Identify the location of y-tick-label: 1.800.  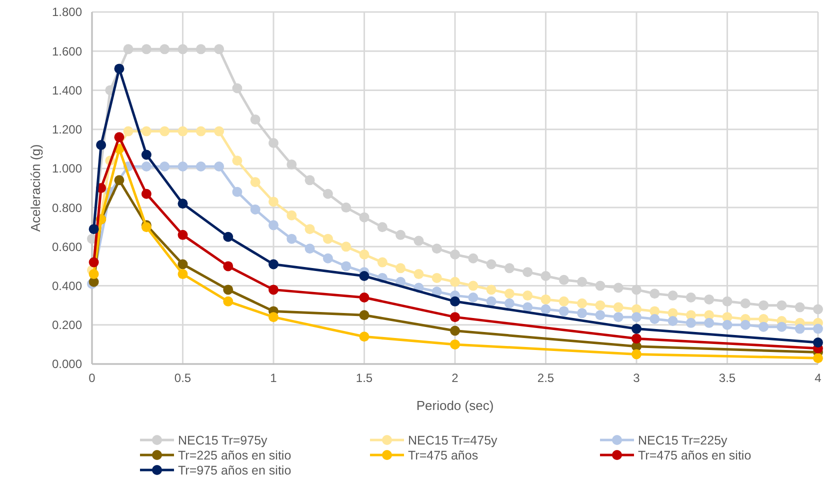
(67, 12).